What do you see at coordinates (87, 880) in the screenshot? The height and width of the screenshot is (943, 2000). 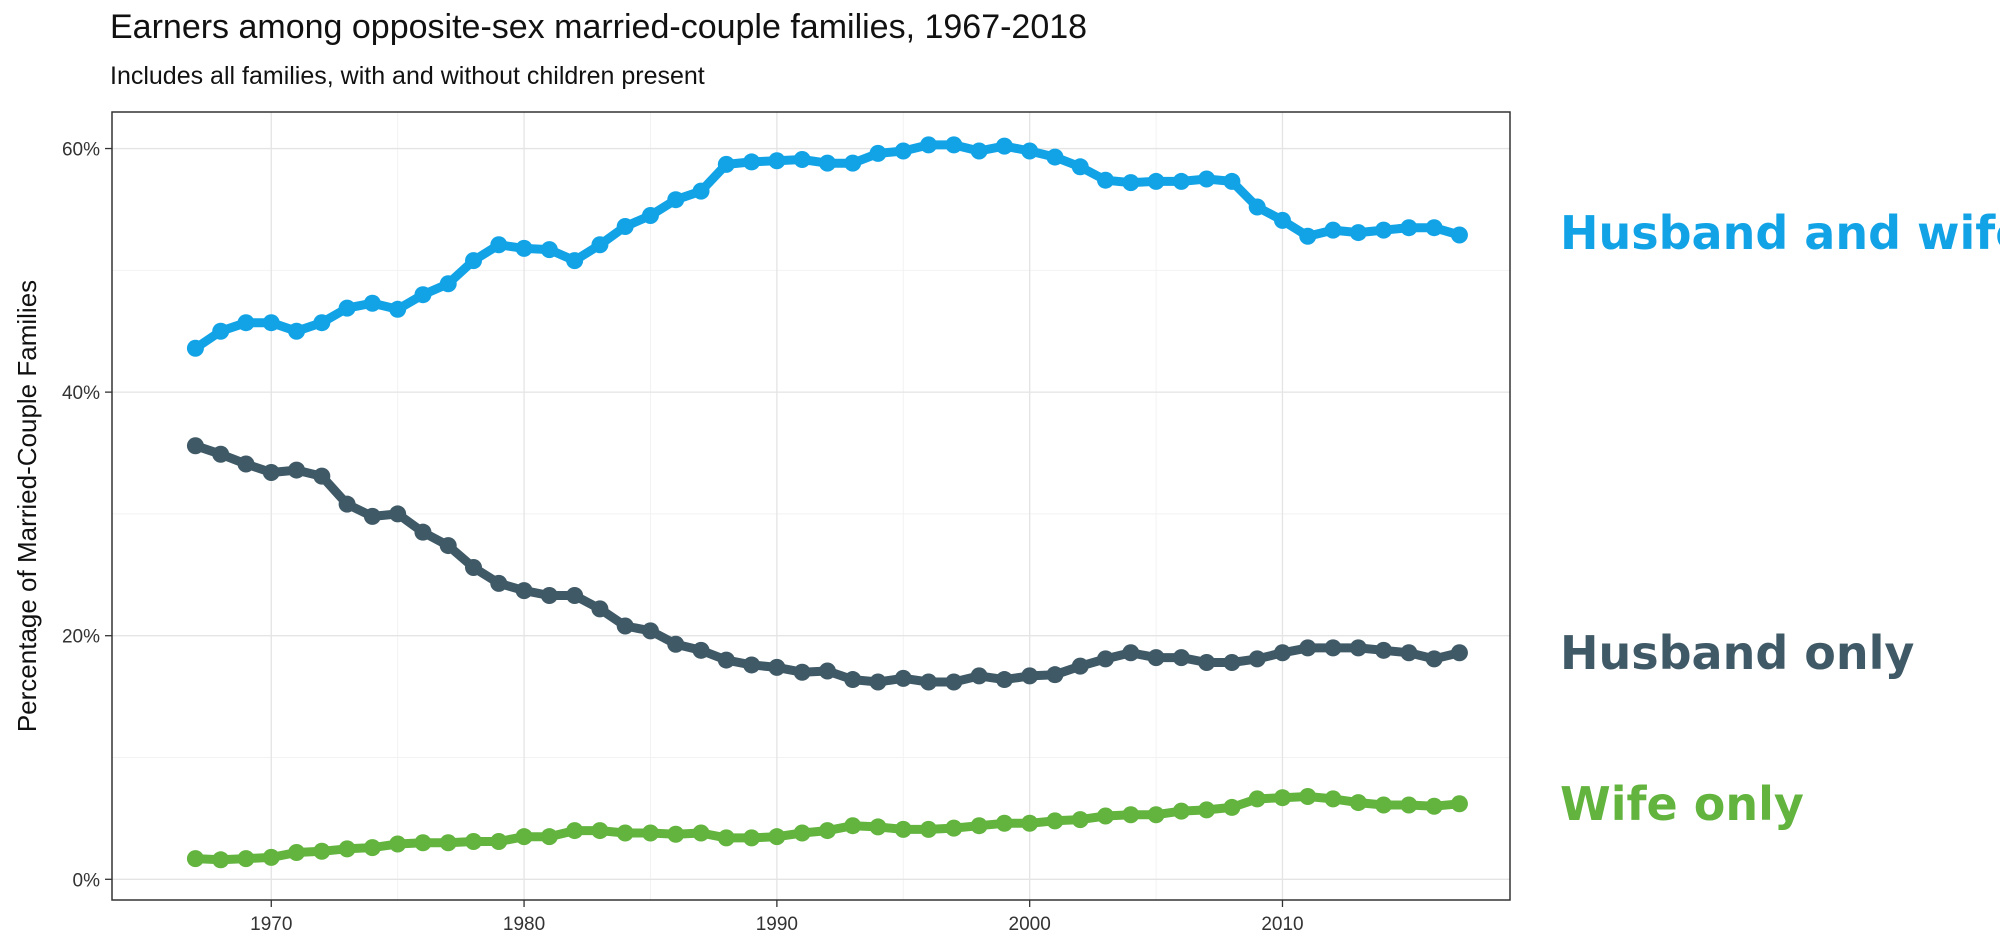 I see `y-tick-label: 0%` at bounding box center [87, 880].